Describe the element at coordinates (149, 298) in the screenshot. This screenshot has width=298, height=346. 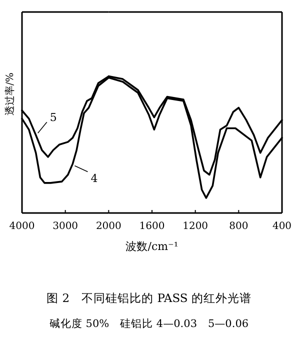
I see `text: 图 2 不同硅铝比的 PASS 的红外光谱` at that location.